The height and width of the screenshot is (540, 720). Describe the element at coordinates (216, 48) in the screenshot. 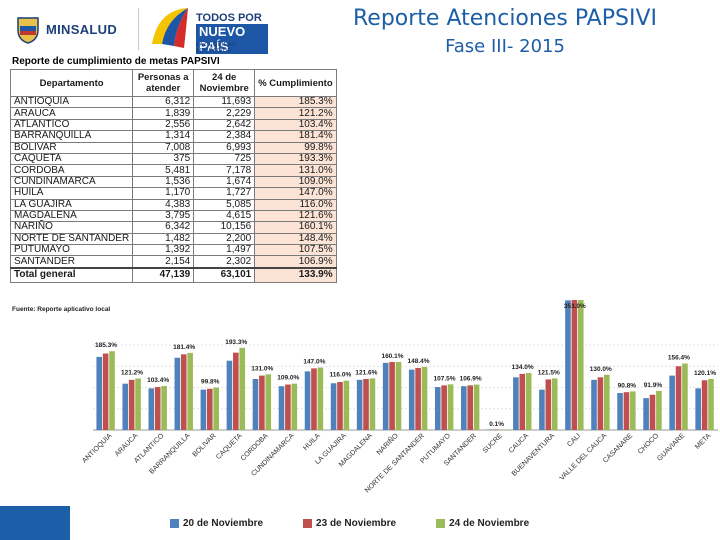

I see `logo-line-3: PAZ EQUIDAD EDUCACIÓN` at that location.